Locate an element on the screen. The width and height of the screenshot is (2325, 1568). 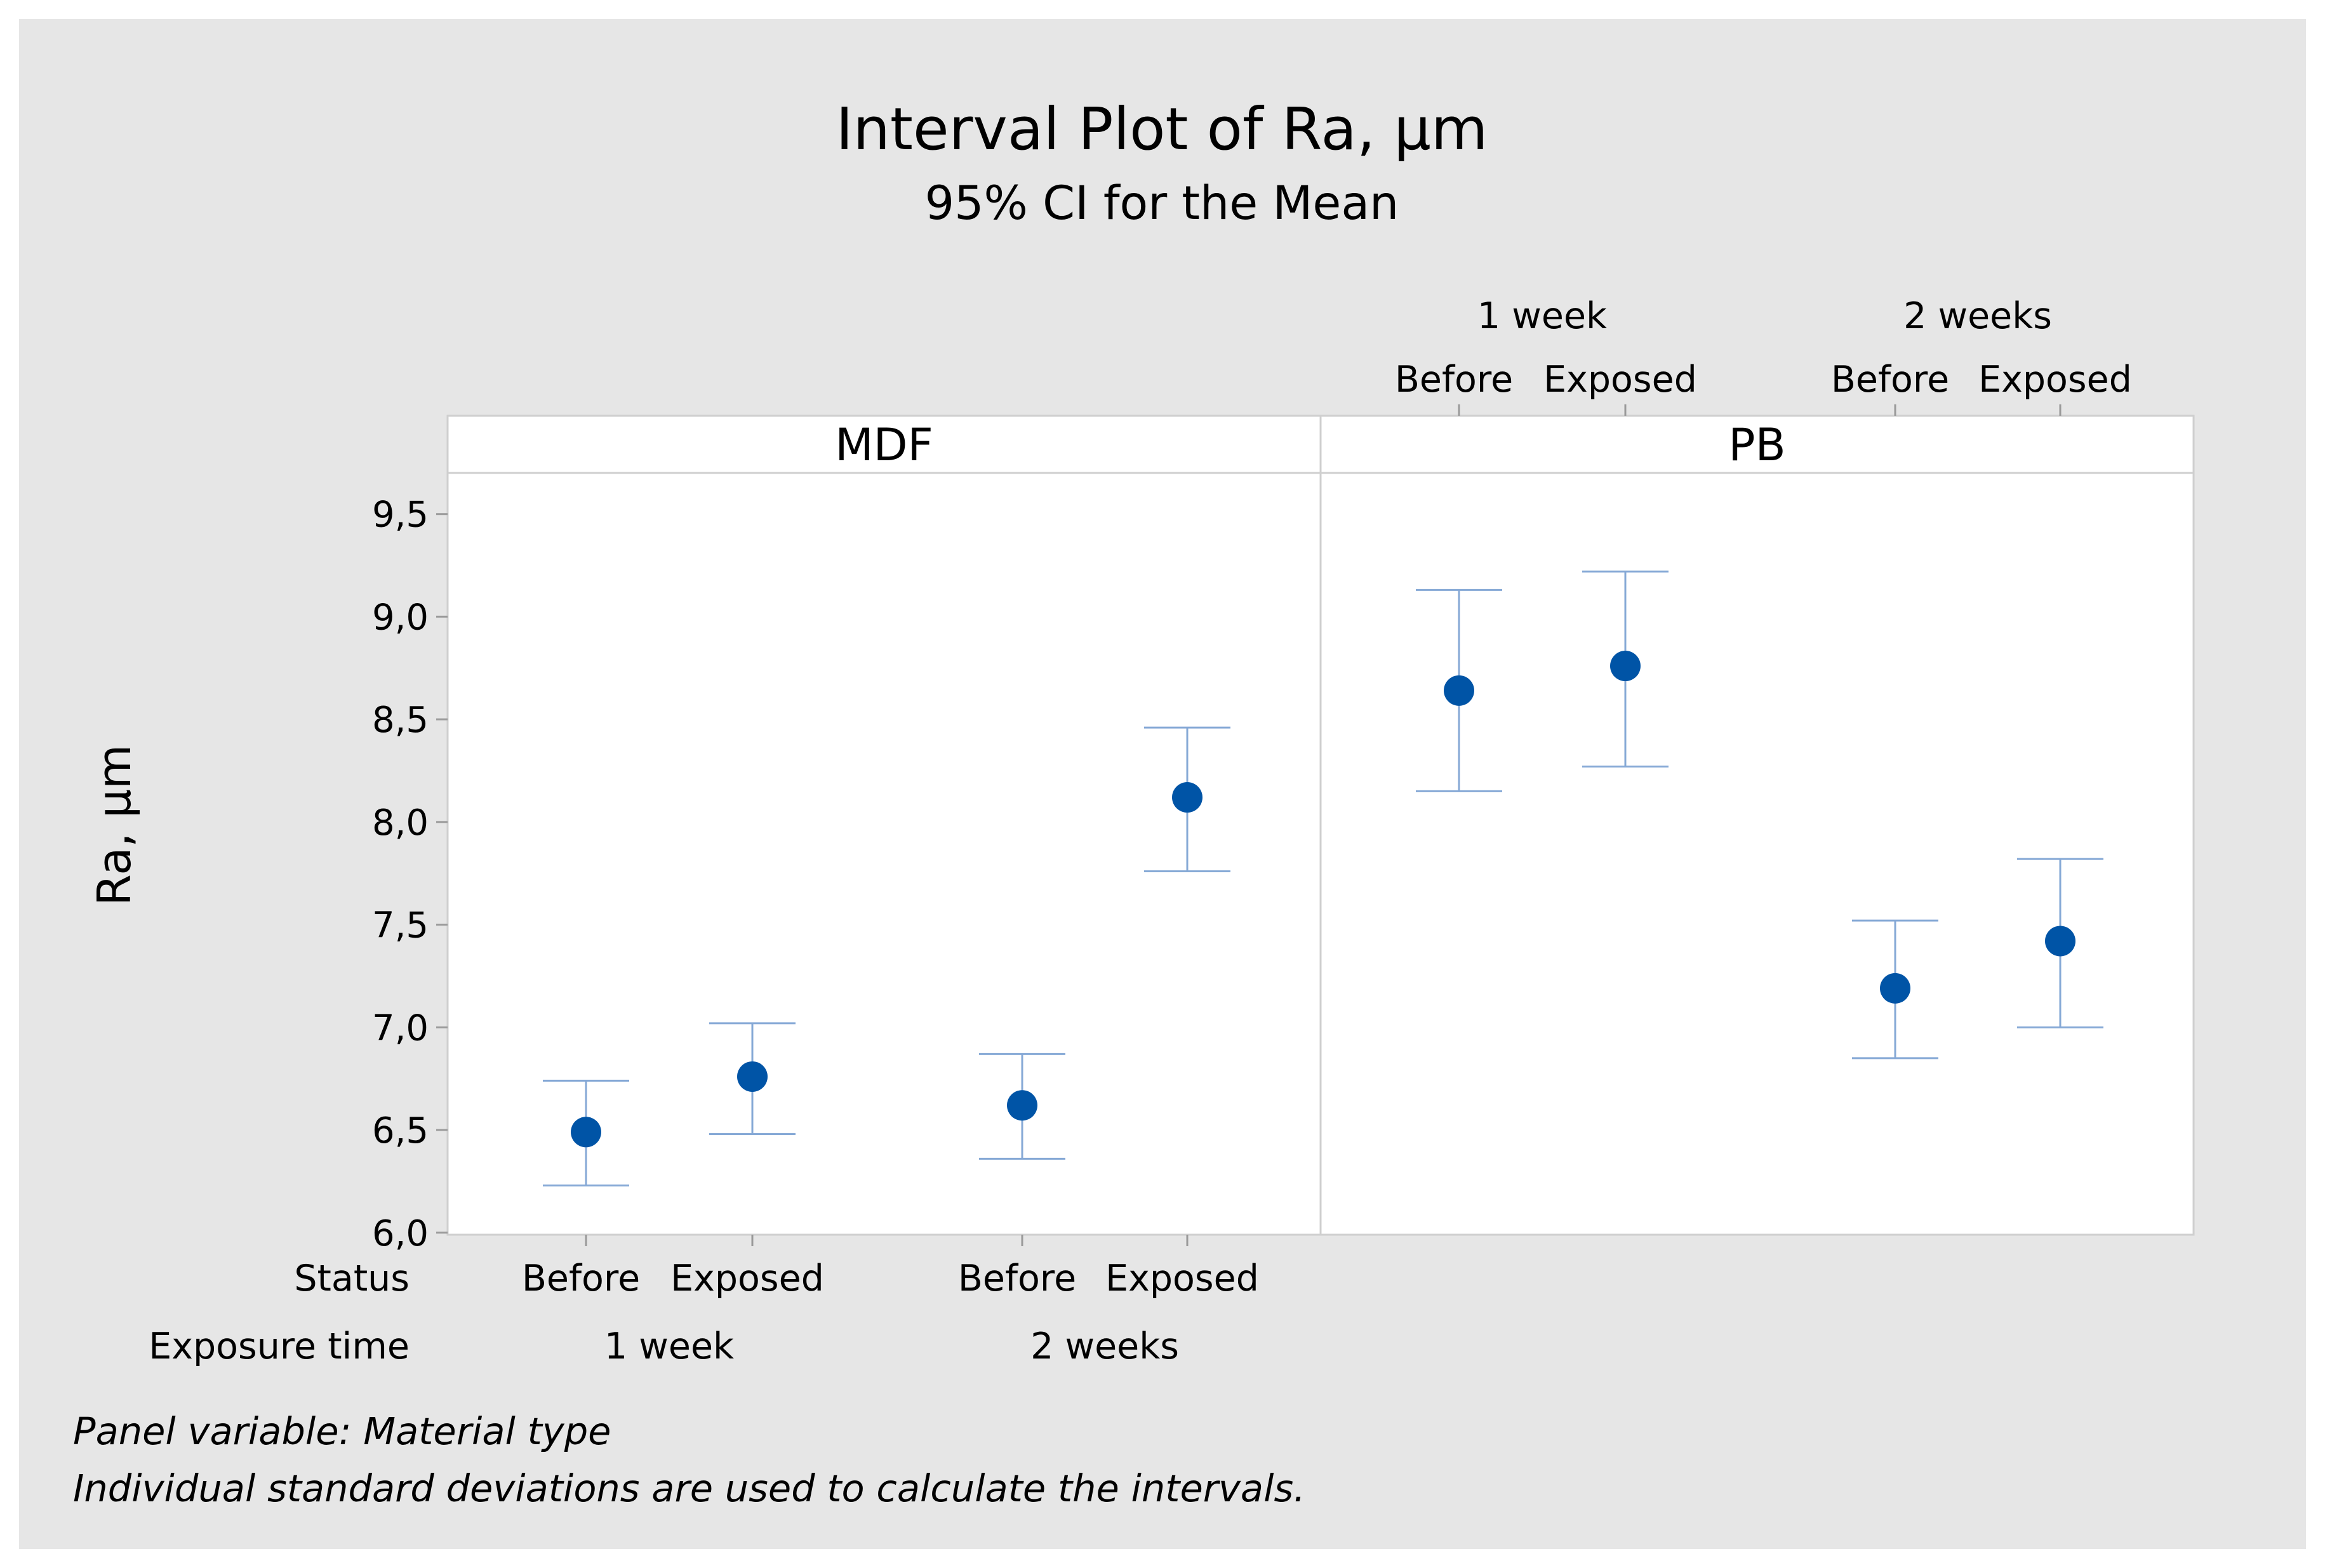
chart-subtitle: 95% CI for the Mean is located at coordinates (1162, 203).